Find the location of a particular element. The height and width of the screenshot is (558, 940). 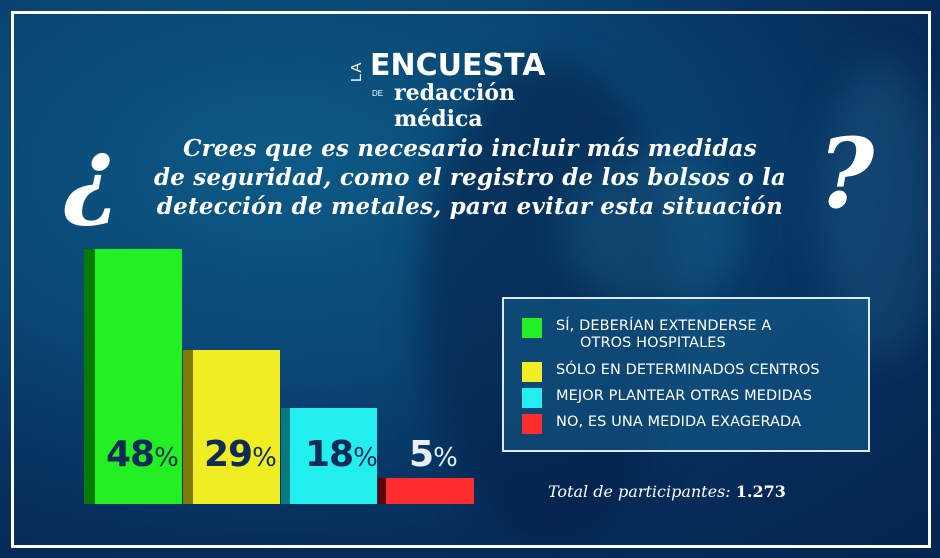

bar-value: 29 is located at coordinates (228, 454).